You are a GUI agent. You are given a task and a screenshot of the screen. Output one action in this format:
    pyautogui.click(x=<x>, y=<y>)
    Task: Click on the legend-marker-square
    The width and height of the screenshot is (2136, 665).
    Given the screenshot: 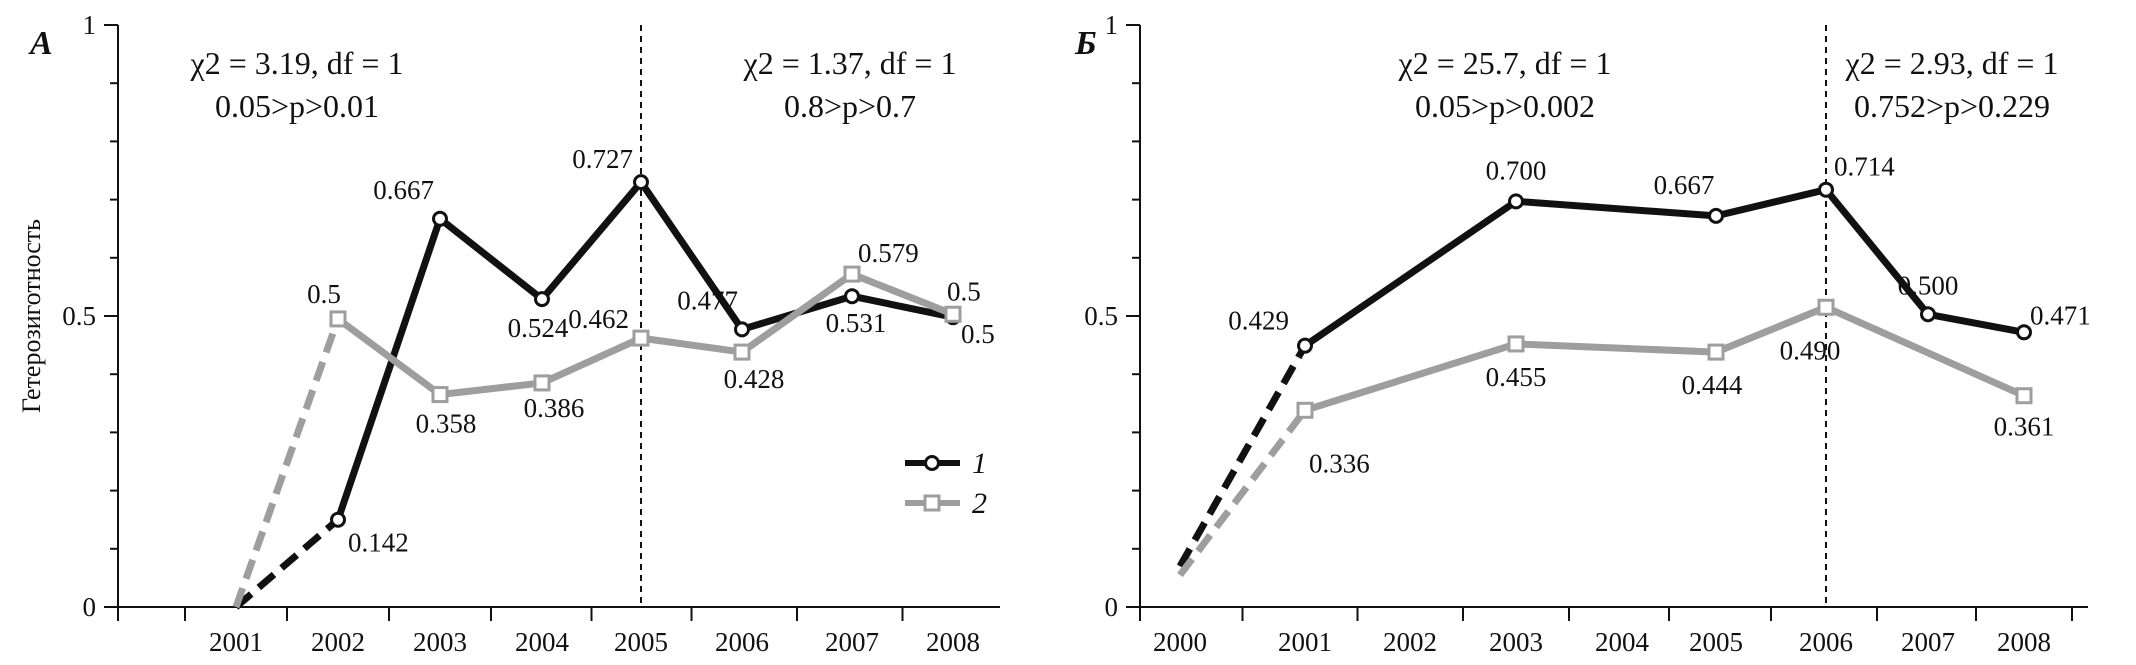 What is the action you would take?
    pyautogui.click(x=932, y=503)
    